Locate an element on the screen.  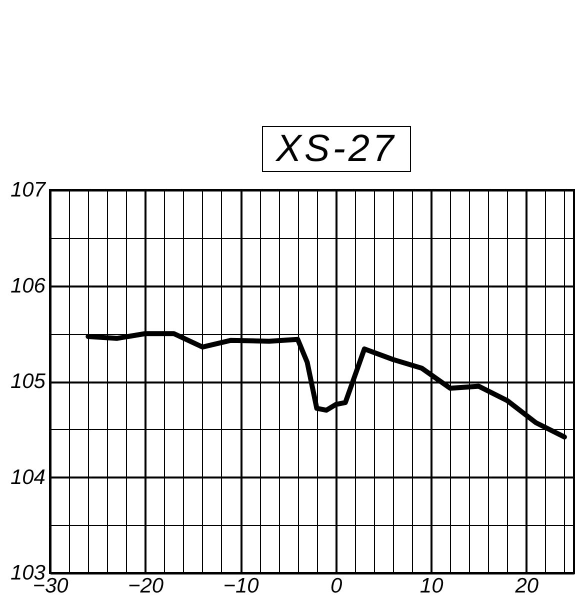
x-tick-label: 10 is located at coordinates (432, 584).